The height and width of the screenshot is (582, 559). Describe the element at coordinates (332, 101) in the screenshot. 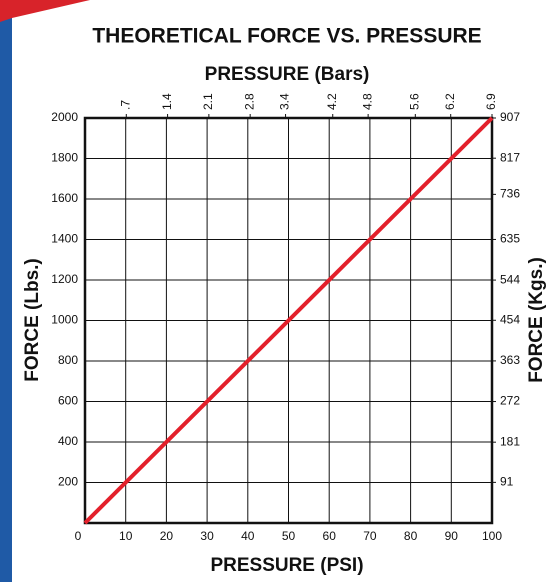

I see `x2-tick-label: 4.2` at that location.